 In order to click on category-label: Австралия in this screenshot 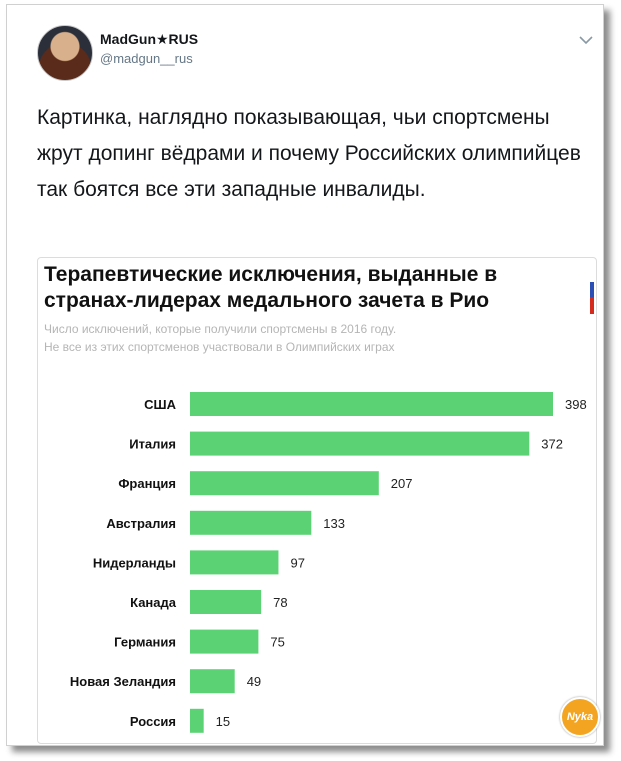, I will do `click(141, 523)`.